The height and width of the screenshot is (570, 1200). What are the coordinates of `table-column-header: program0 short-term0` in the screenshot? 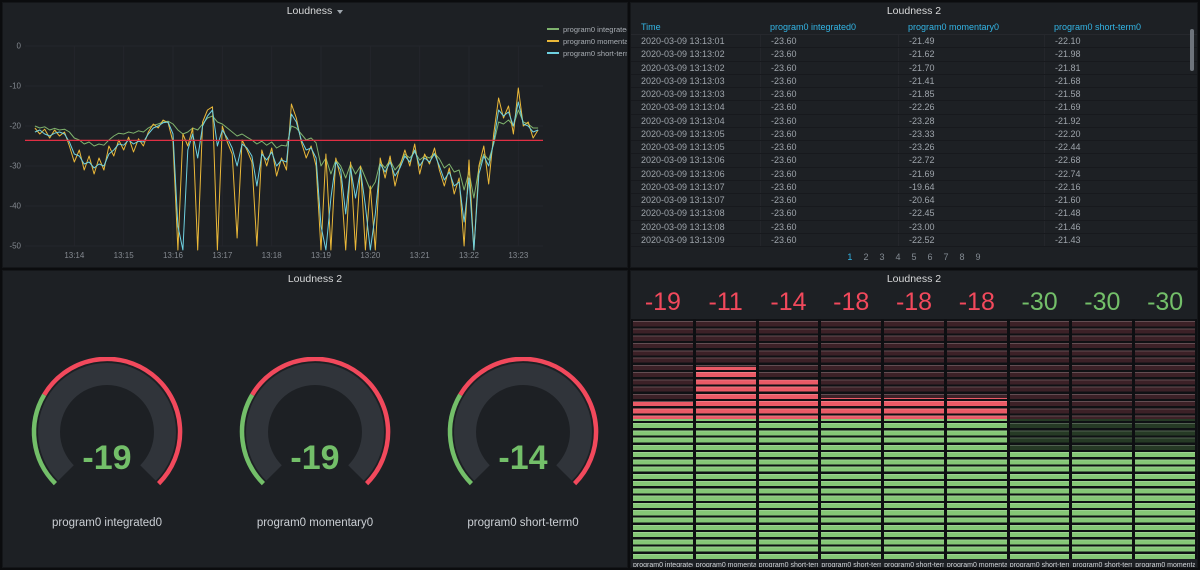 It's located at (1098, 26).